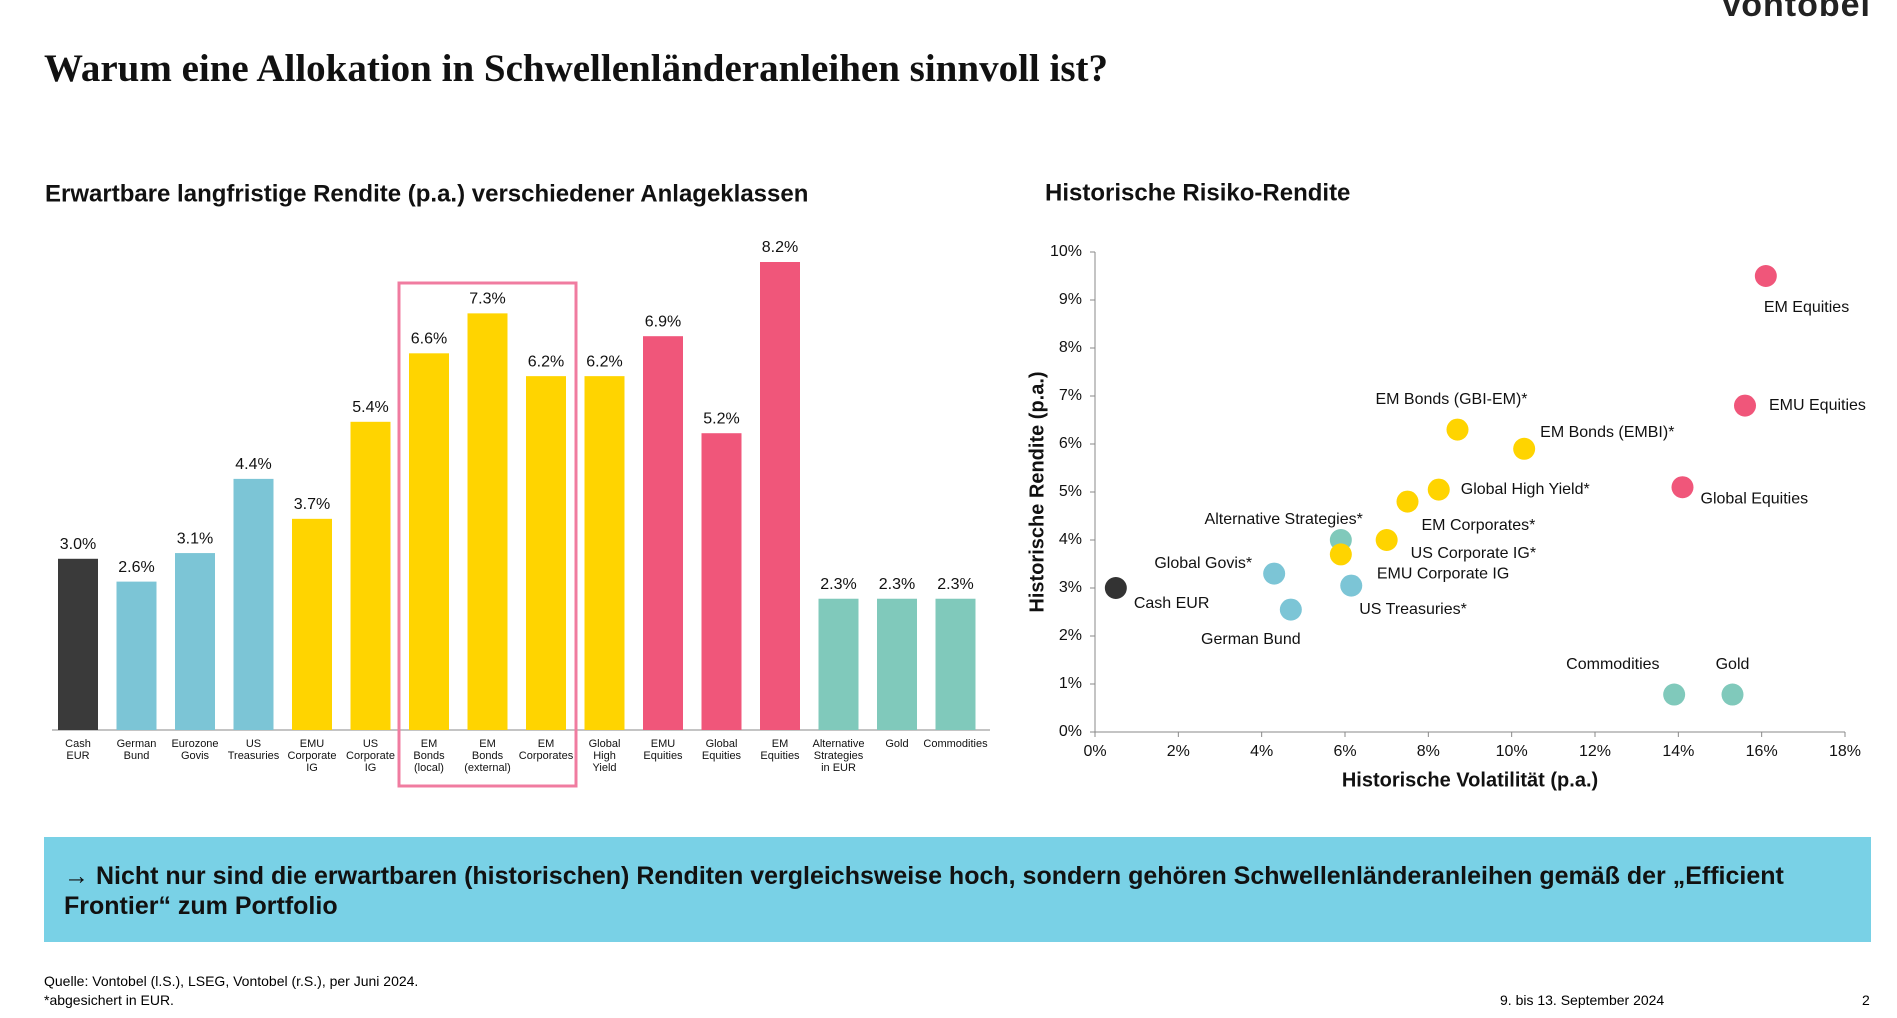  What do you see at coordinates (1845, 751) in the screenshot?
I see `x-tick-label: 18%` at bounding box center [1845, 751].